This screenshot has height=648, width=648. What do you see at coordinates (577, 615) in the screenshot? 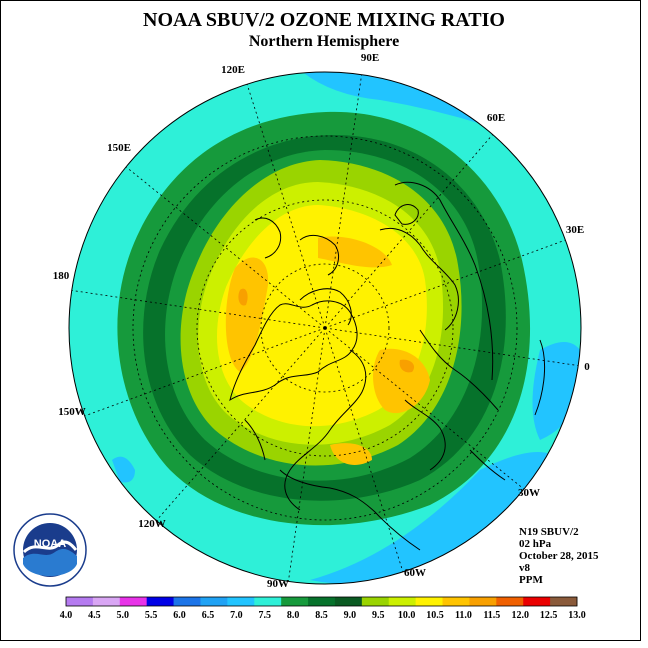
I see `colorbar-tick-label: 13.0` at bounding box center [577, 615].